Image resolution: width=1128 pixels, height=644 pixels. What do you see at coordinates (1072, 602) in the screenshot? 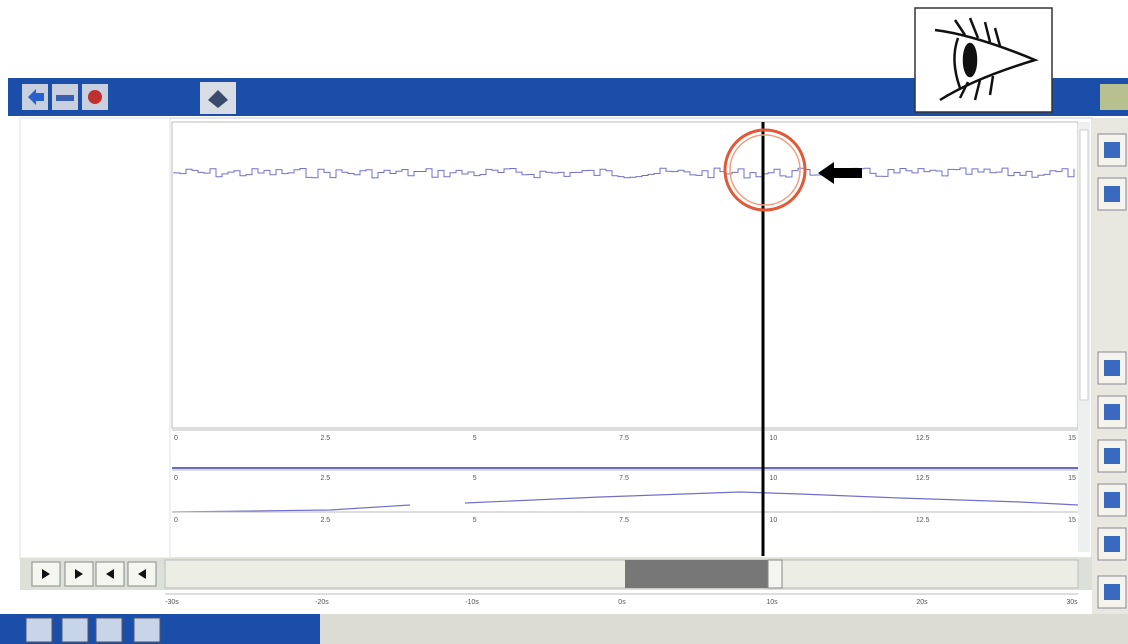
I see `time-tick-label: 30s` at bounding box center [1072, 602].